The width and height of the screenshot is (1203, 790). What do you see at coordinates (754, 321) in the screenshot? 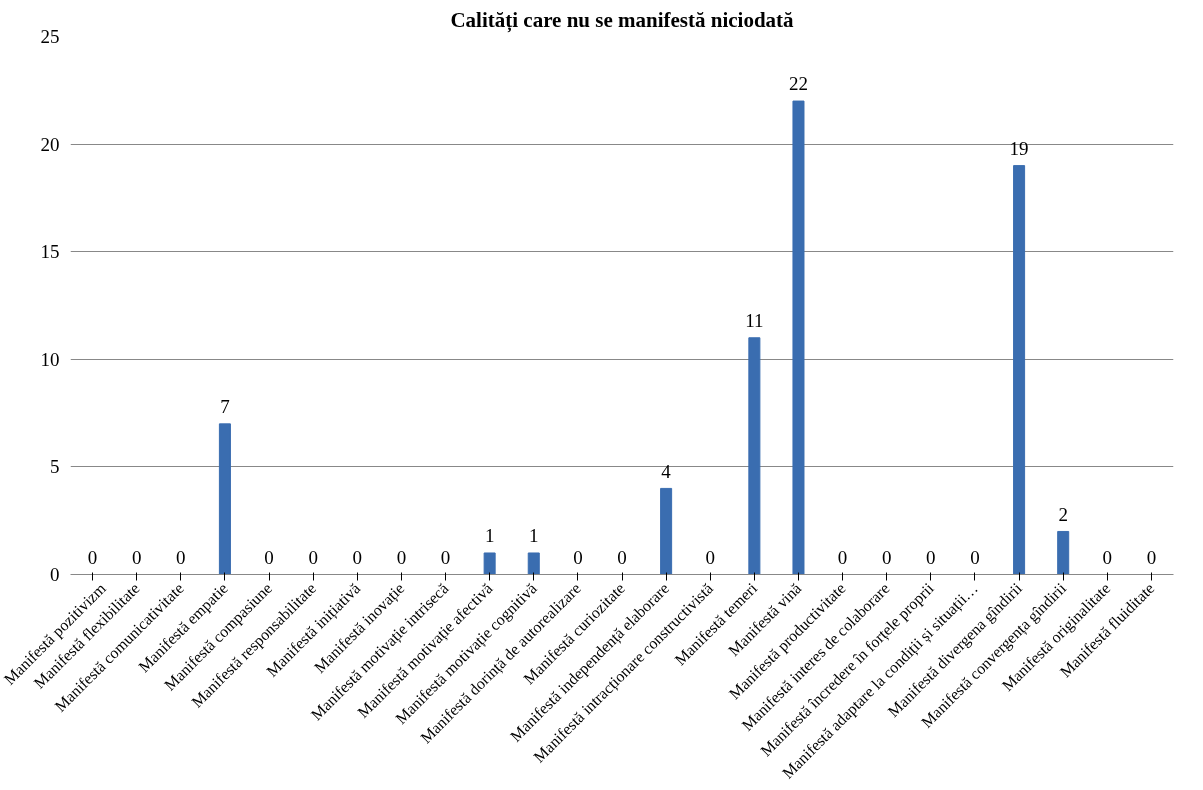
I see `data-label: 11` at bounding box center [754, 321].